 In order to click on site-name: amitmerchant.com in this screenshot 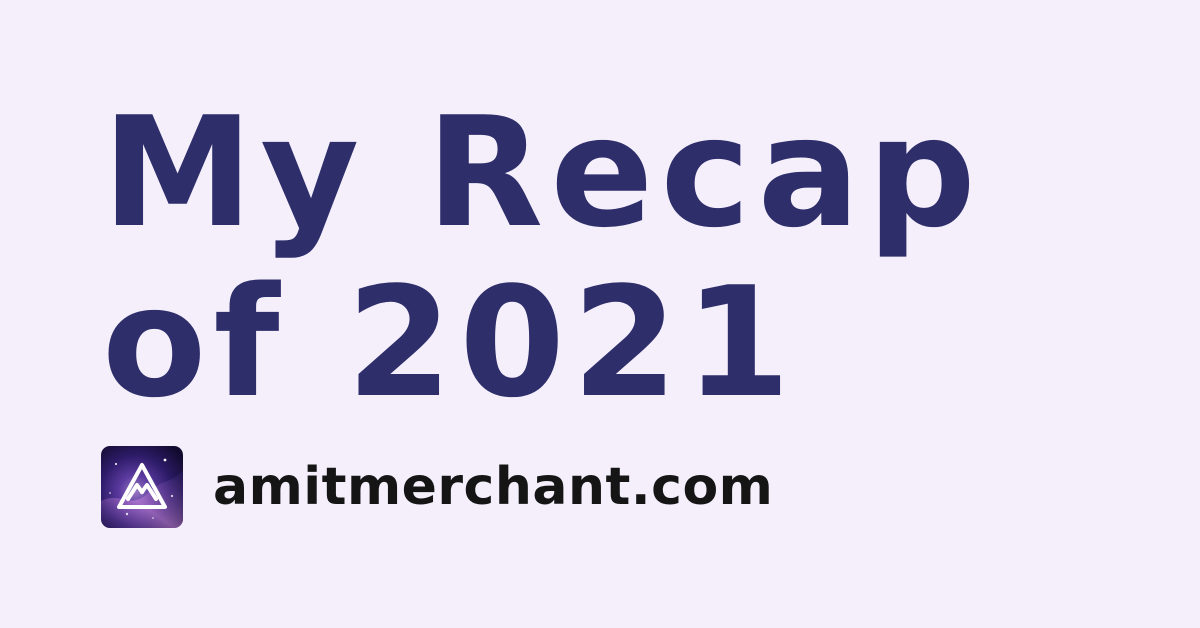, I will do `click(493, 487)`.